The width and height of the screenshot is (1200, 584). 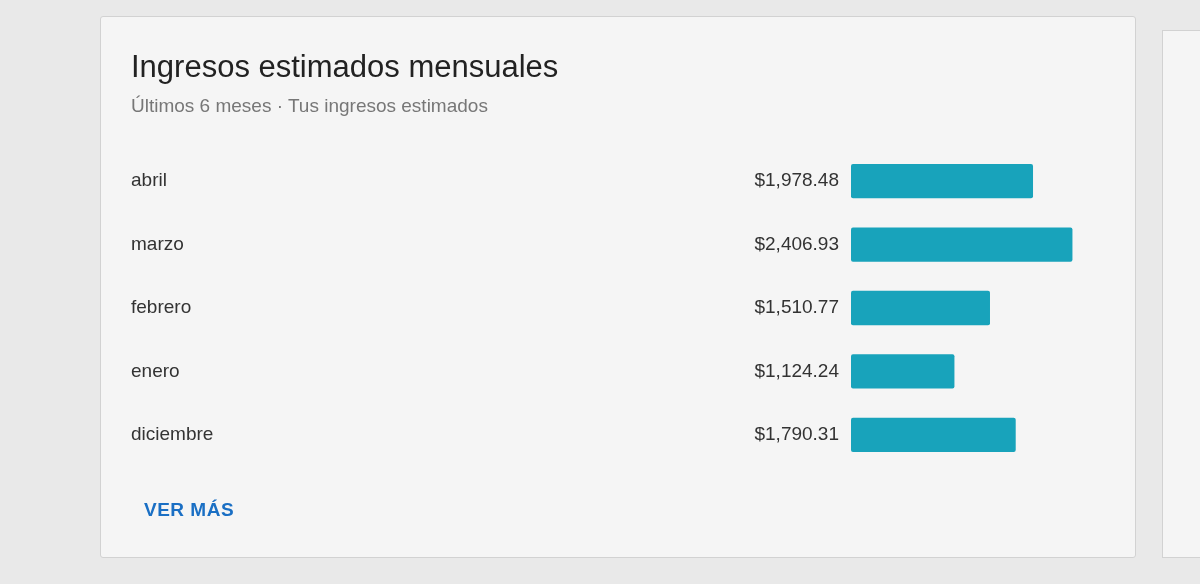 What do you see at coordinates (189, 510) in the screenshot?
I see `text: VER MÁS` at bounding box center [189, 510].